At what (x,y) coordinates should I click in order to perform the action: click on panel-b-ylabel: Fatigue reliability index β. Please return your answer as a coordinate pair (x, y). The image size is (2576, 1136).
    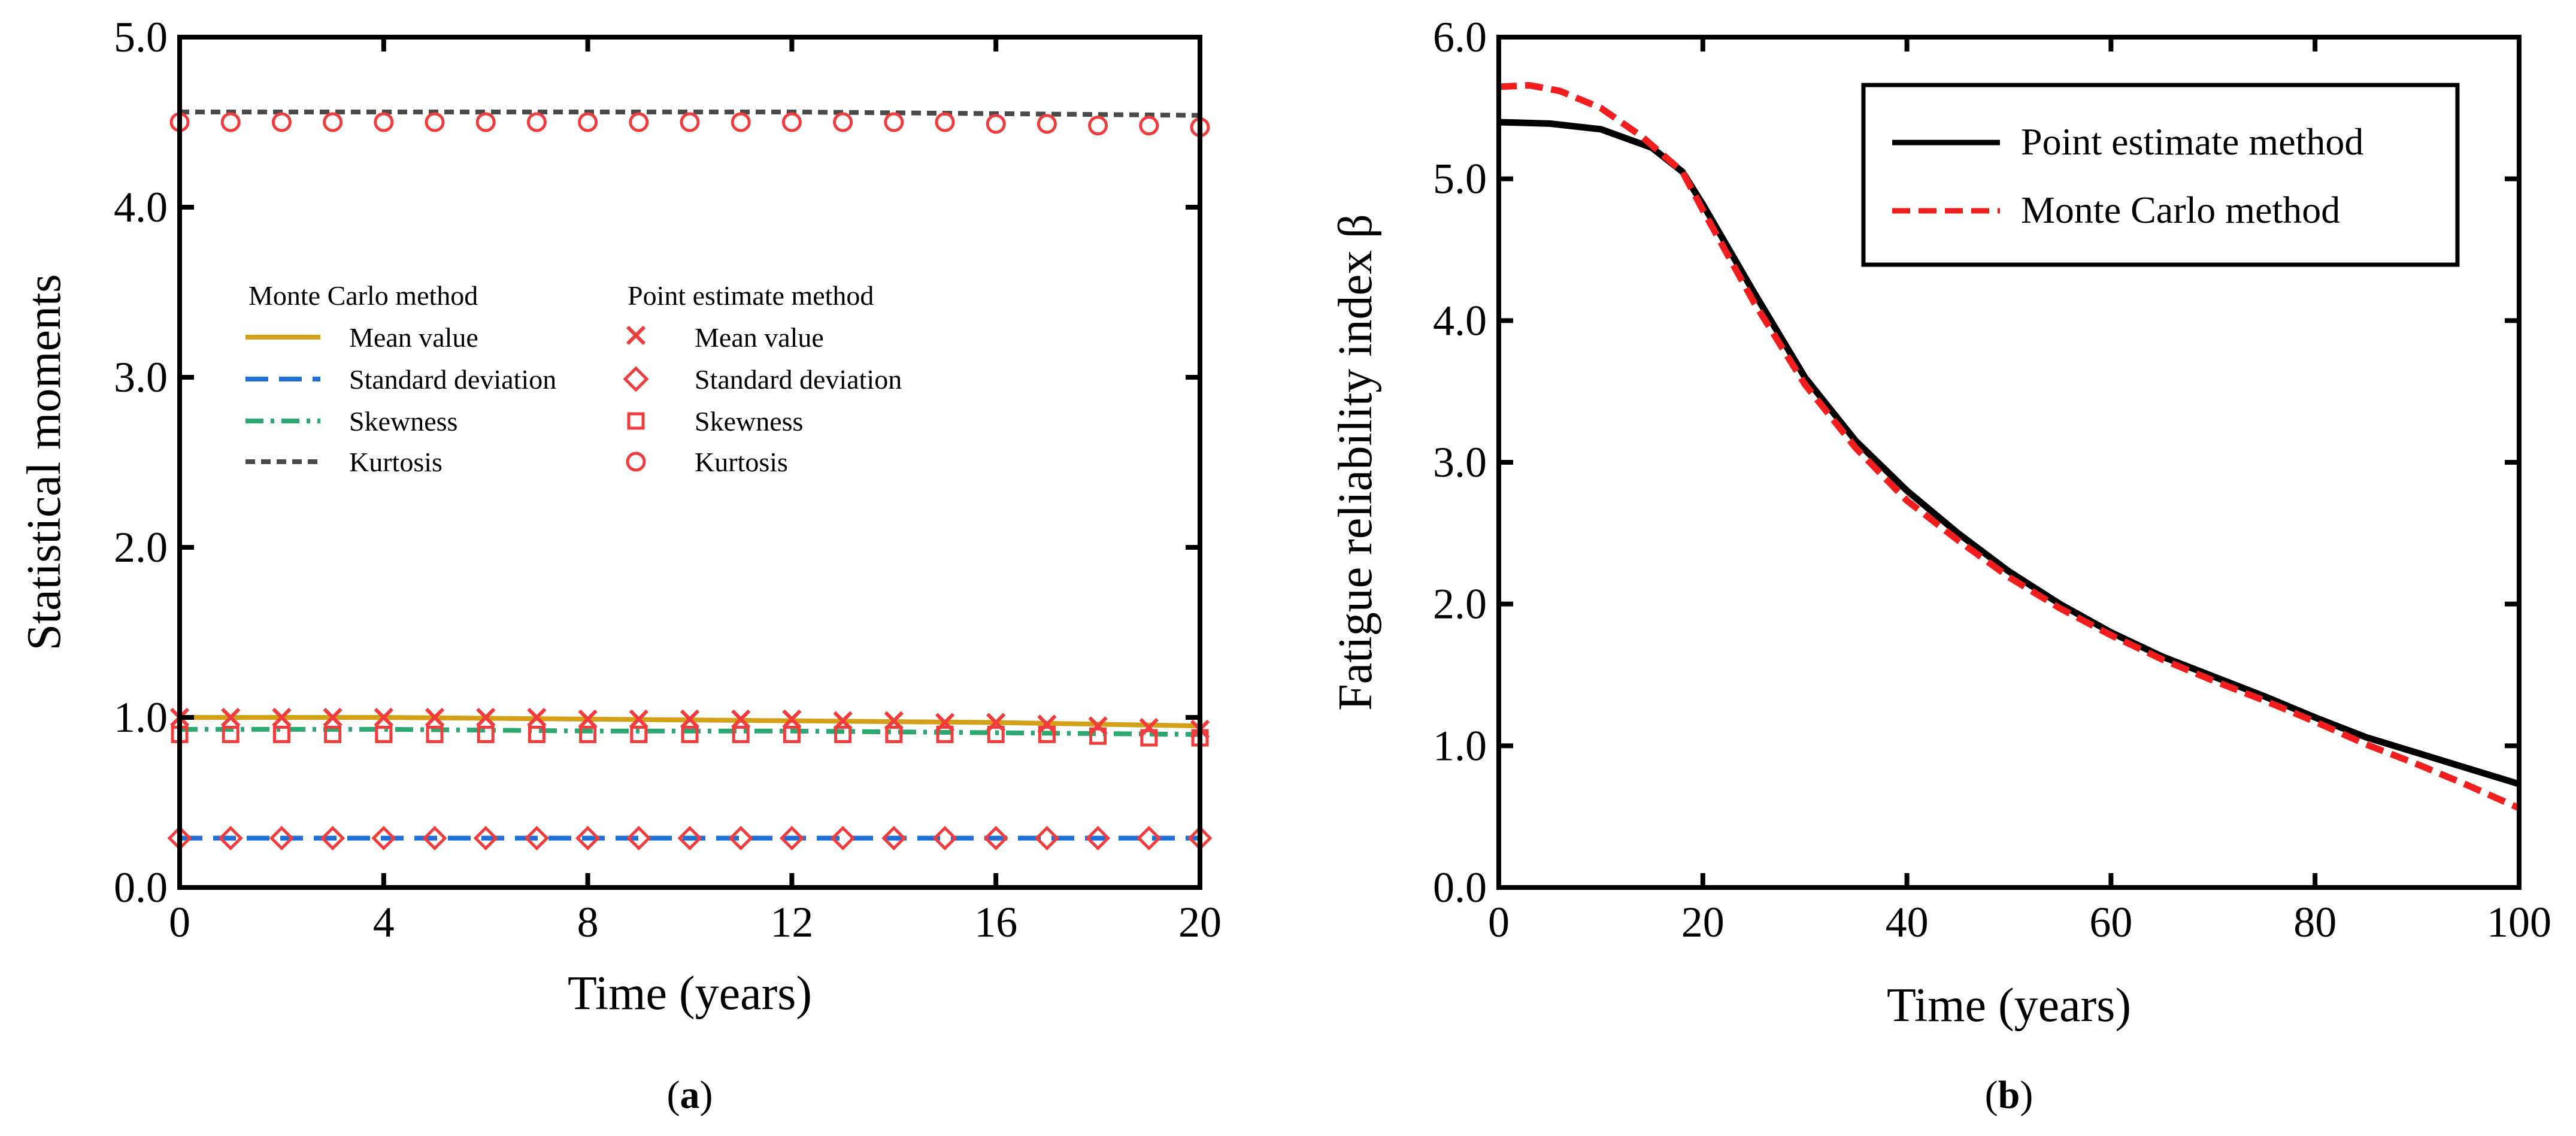
    Looking at the image, I should click on (1355, 462).